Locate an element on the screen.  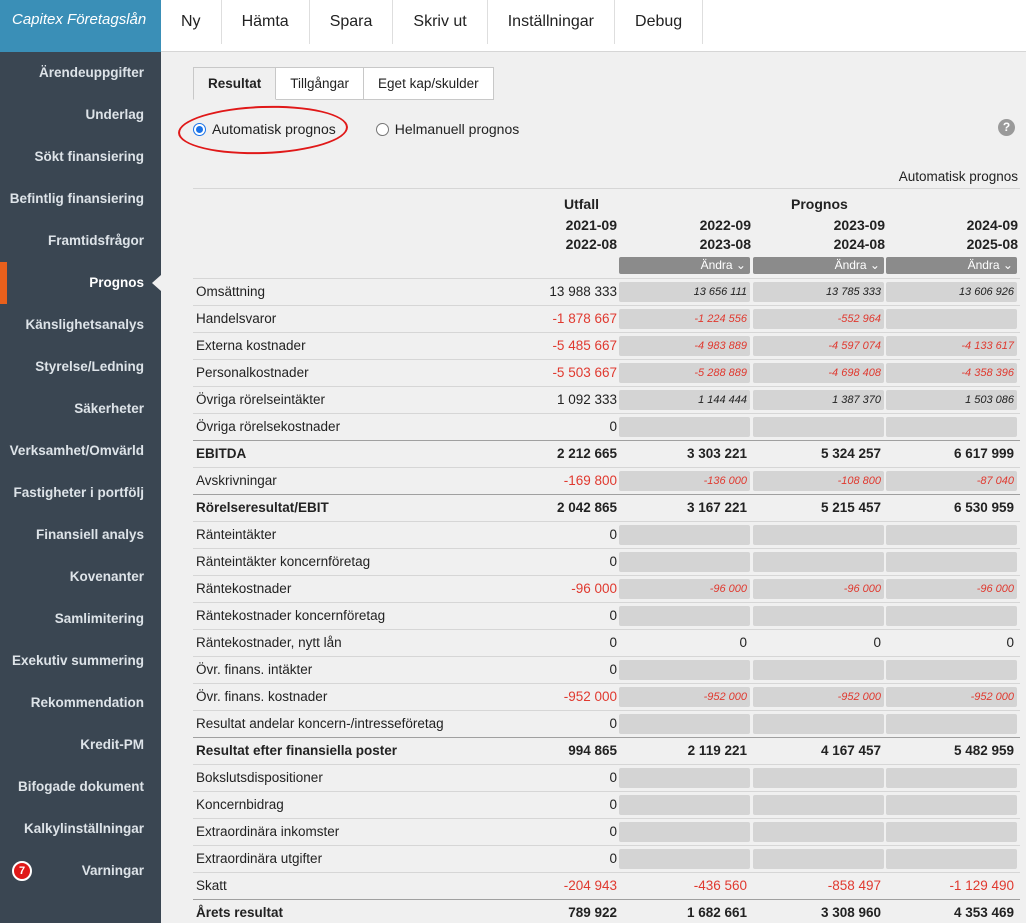
sidebar-item-varningar: Varningar 7 is located at coordinates (80, 871).